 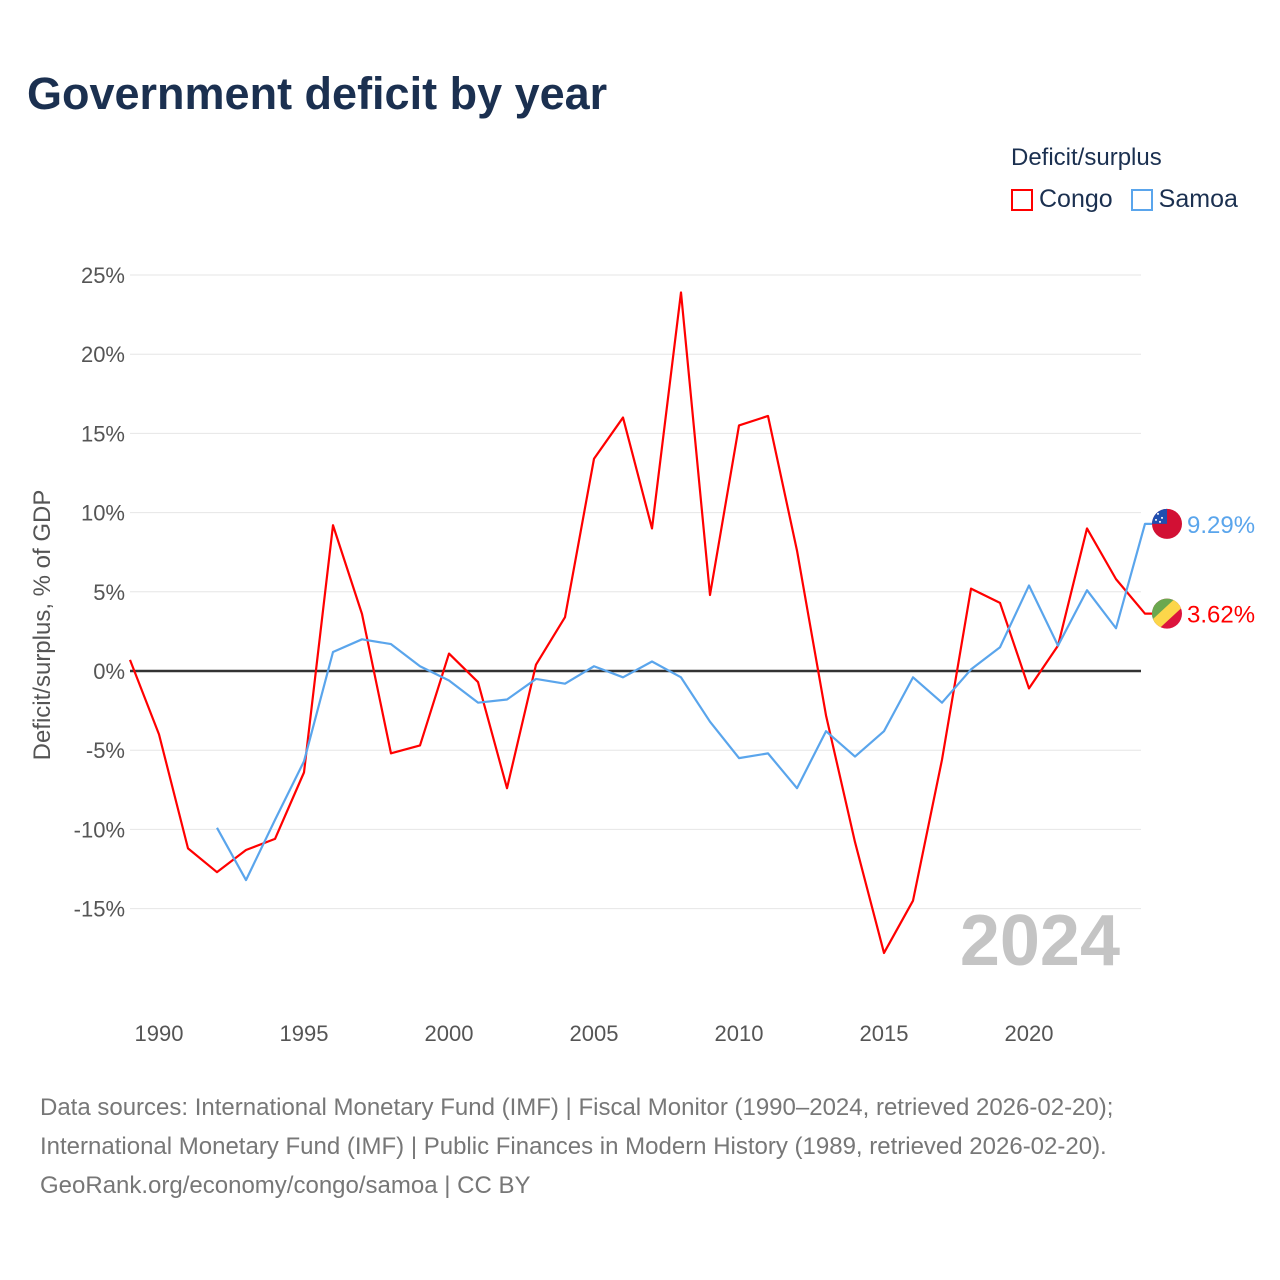 I want to click on x-tick-label: 2020, so click(x=1029, y=1033).